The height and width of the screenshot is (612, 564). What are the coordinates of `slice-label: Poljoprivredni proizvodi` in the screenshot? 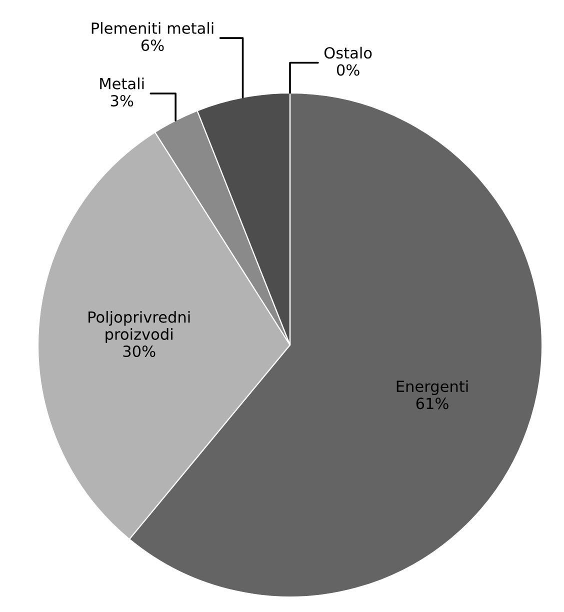 It's located at (139, 327).